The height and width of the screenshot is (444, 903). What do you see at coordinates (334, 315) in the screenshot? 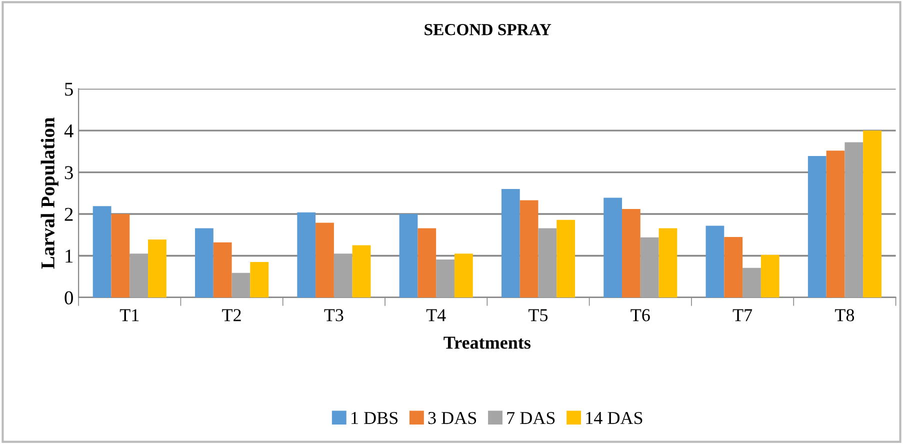
I see `x-tick-label: T3` at bounding box center [334, 315].